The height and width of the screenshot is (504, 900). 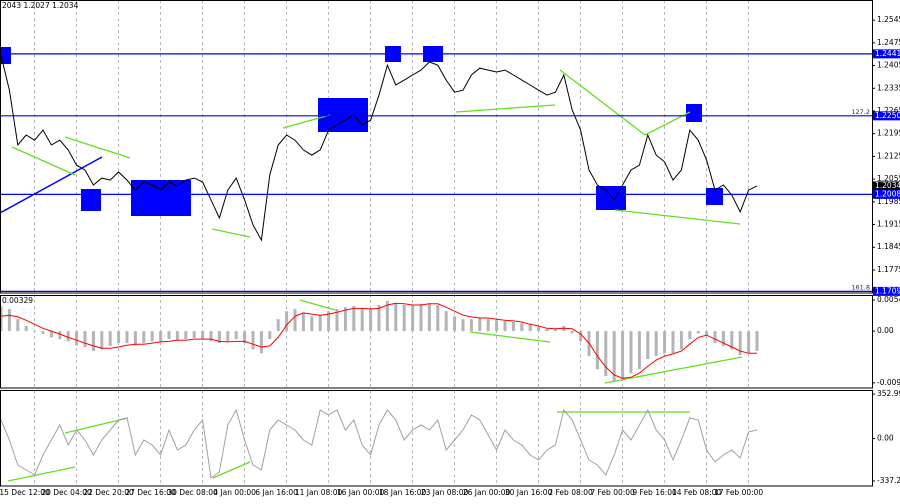 What do you see at coordinates (888, 224) in the screenshot?
I see `y-tick-label: 1.1915` at bounding box center [888, 224].